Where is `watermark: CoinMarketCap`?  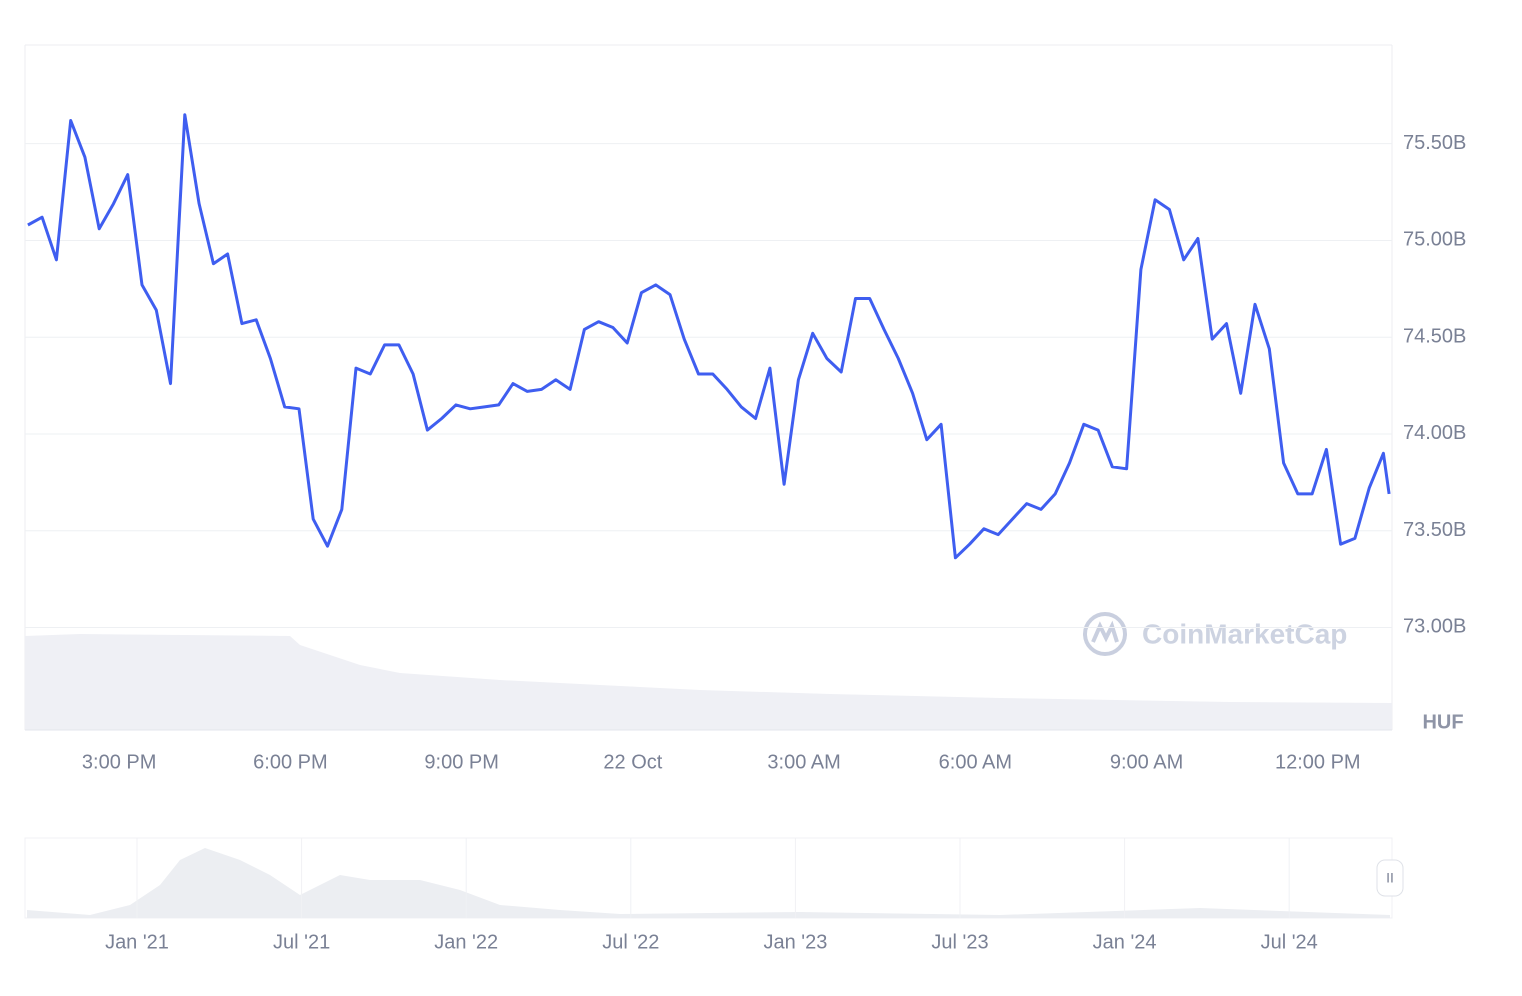 watermark: CoinMarketCap is located at coordinates (1215, 634).